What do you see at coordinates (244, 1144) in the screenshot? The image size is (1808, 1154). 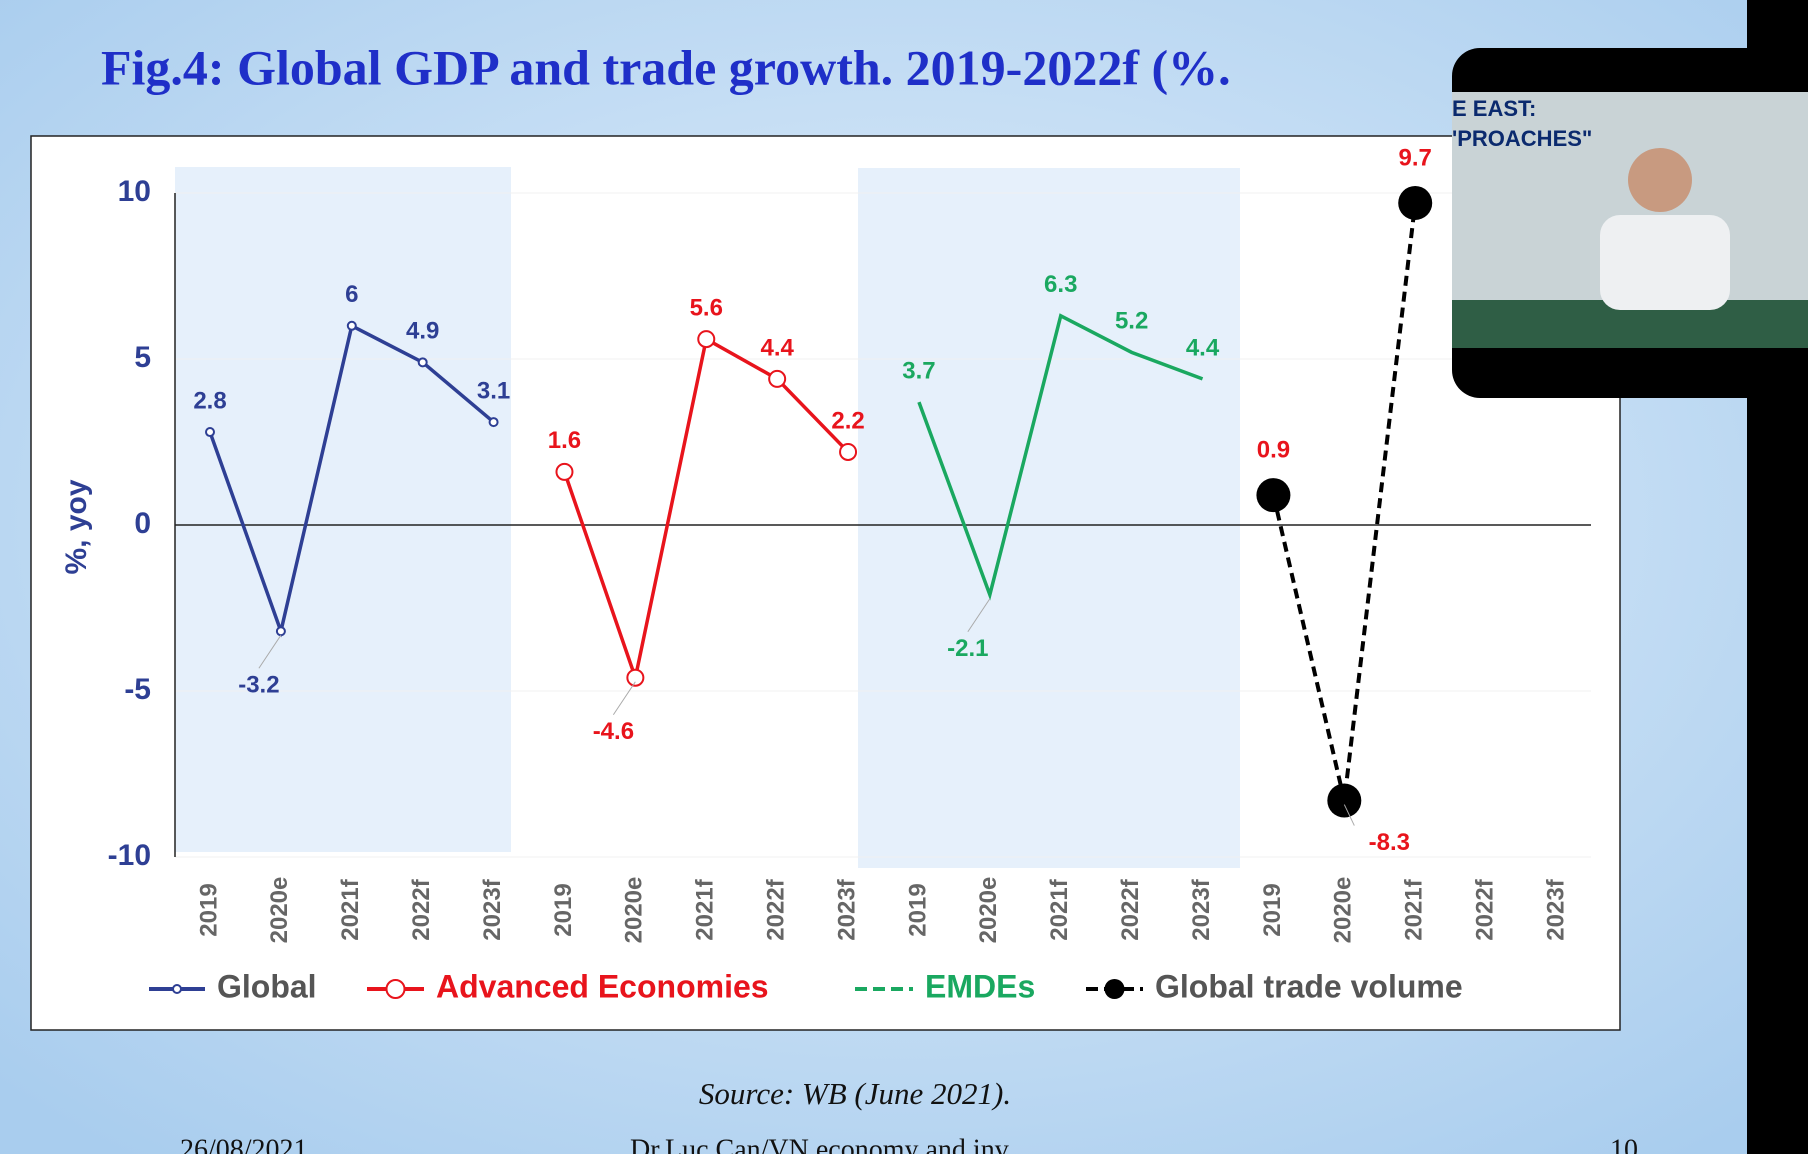 I see `footer-date: 26/08/2021` at bounding box center [244, 1144].